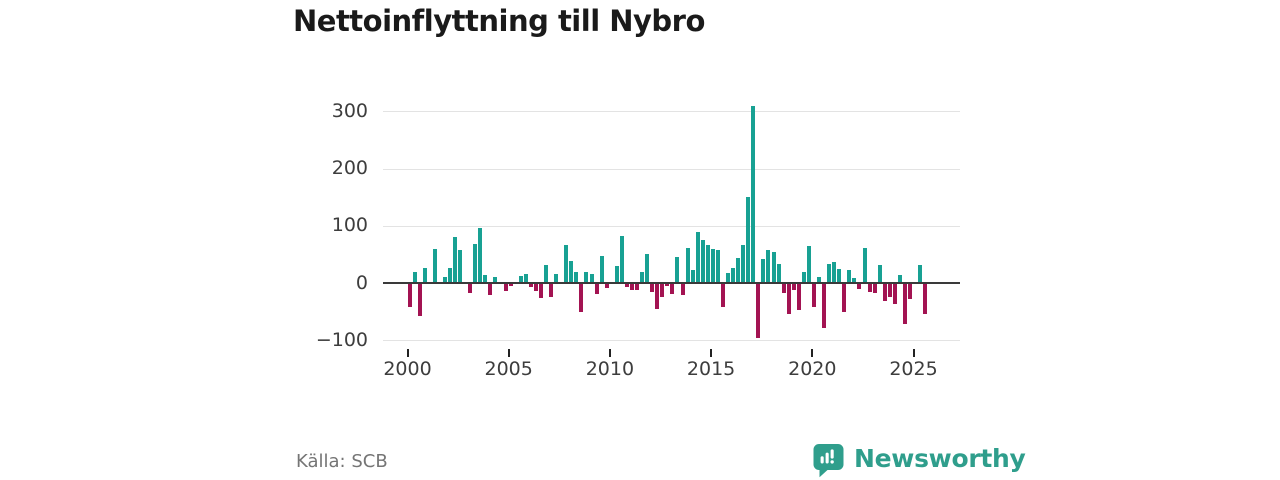 This screenshot has height=480, width=1280. I want to click on y-axis-label: −100, so click(341, 340).